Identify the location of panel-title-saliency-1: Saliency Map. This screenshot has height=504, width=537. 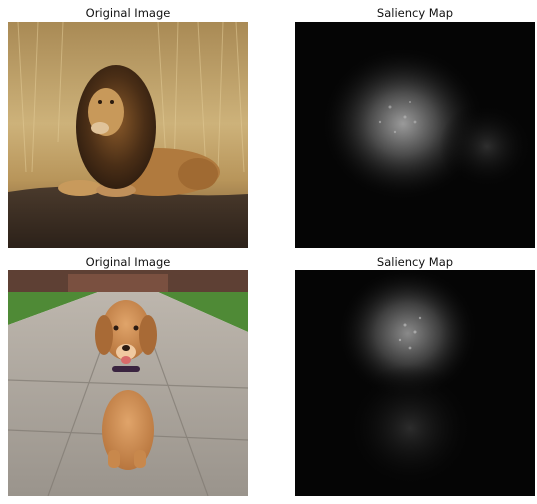
(415, 13).